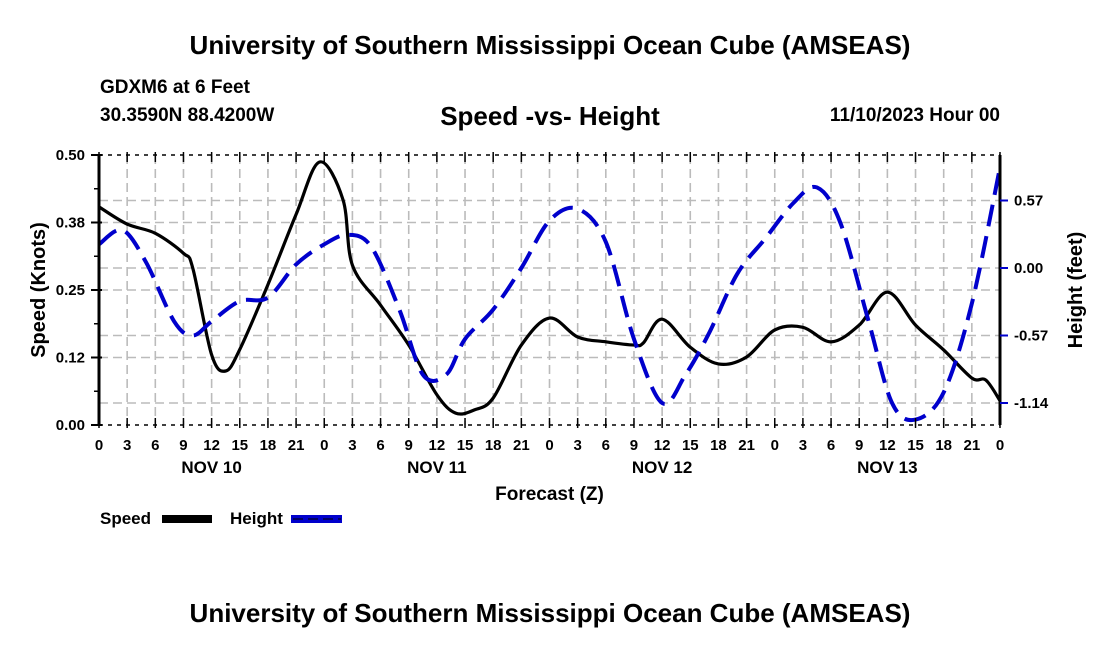  I want to click on y2-tick-label: 0.00, so click(1028, 268).